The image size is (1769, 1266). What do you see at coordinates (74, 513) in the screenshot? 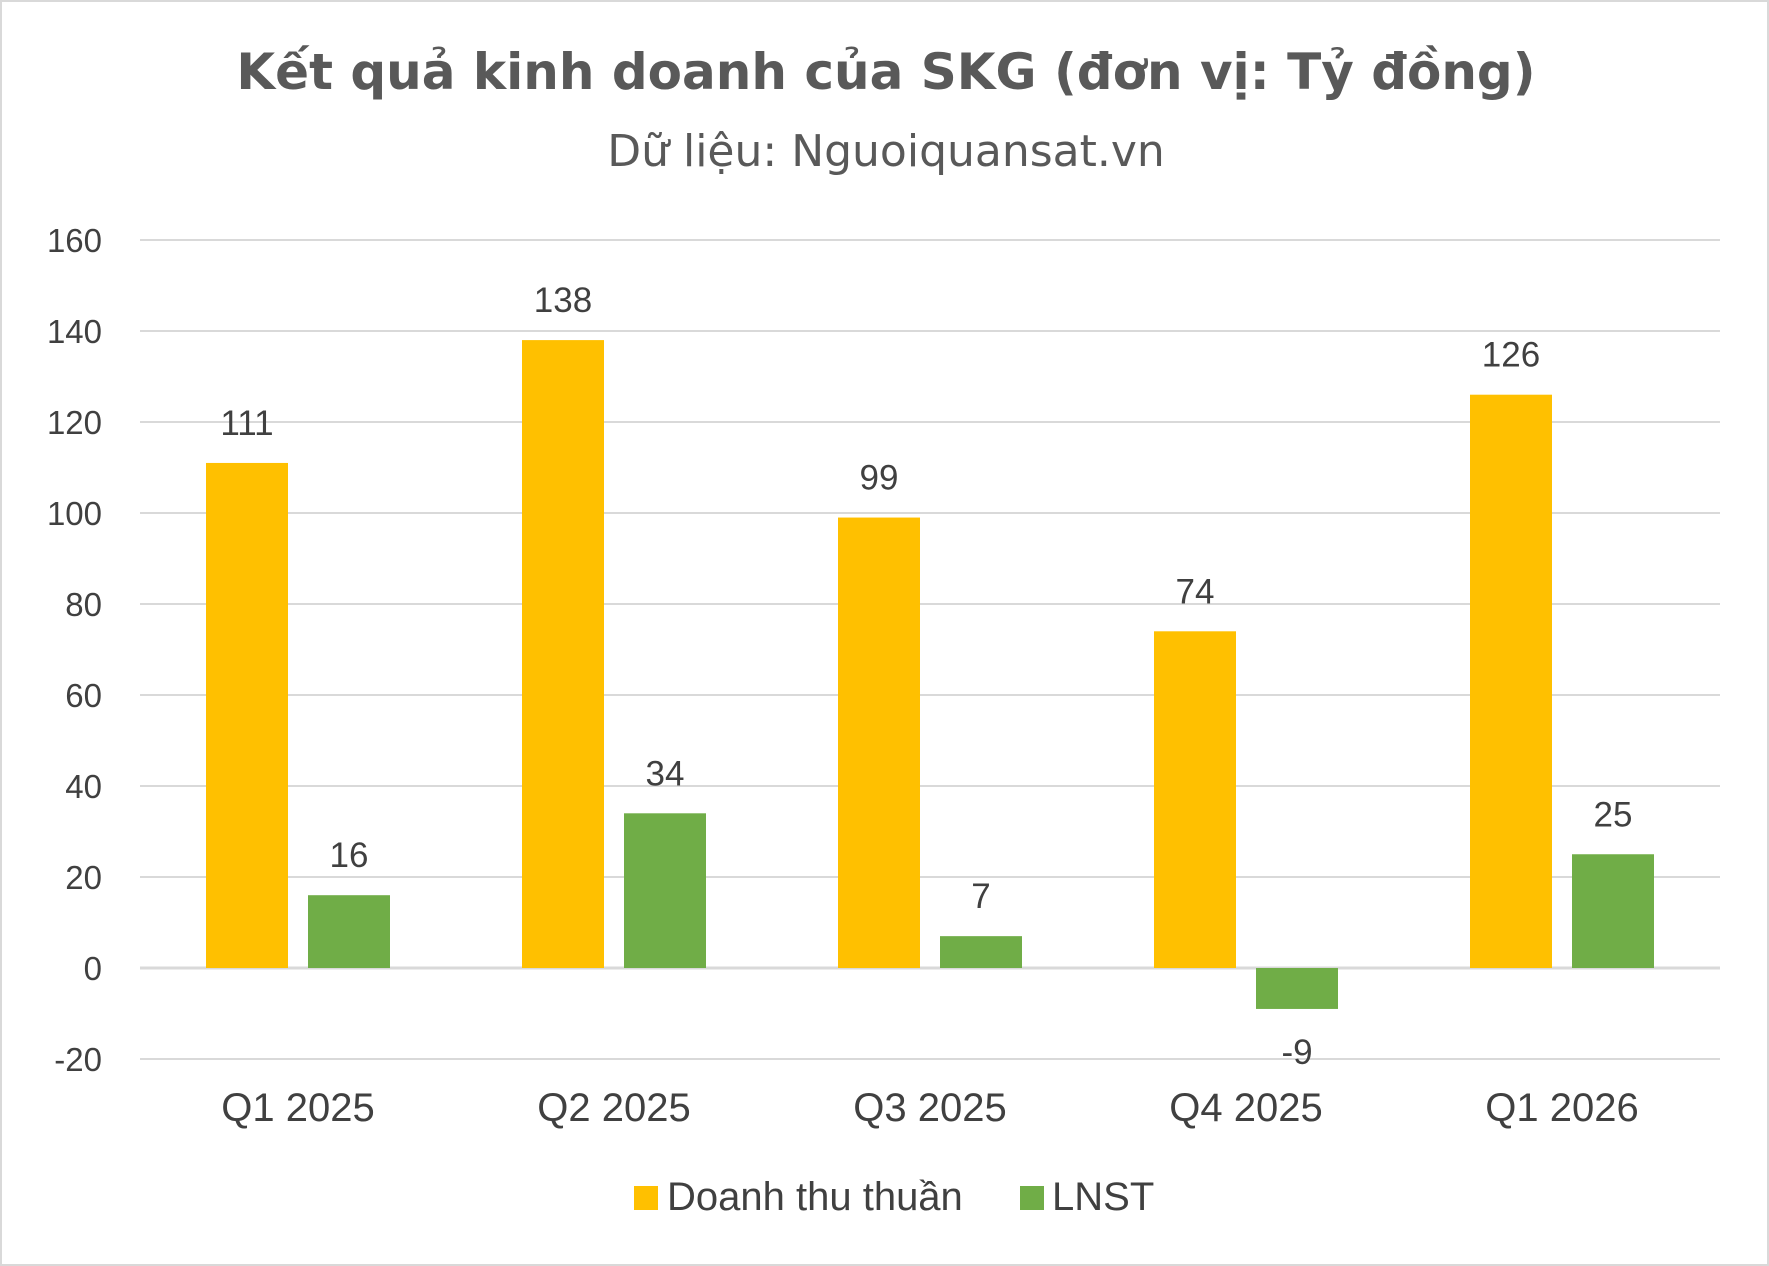
I see `y-tick-label: 100` at bounding box center [74, 513].